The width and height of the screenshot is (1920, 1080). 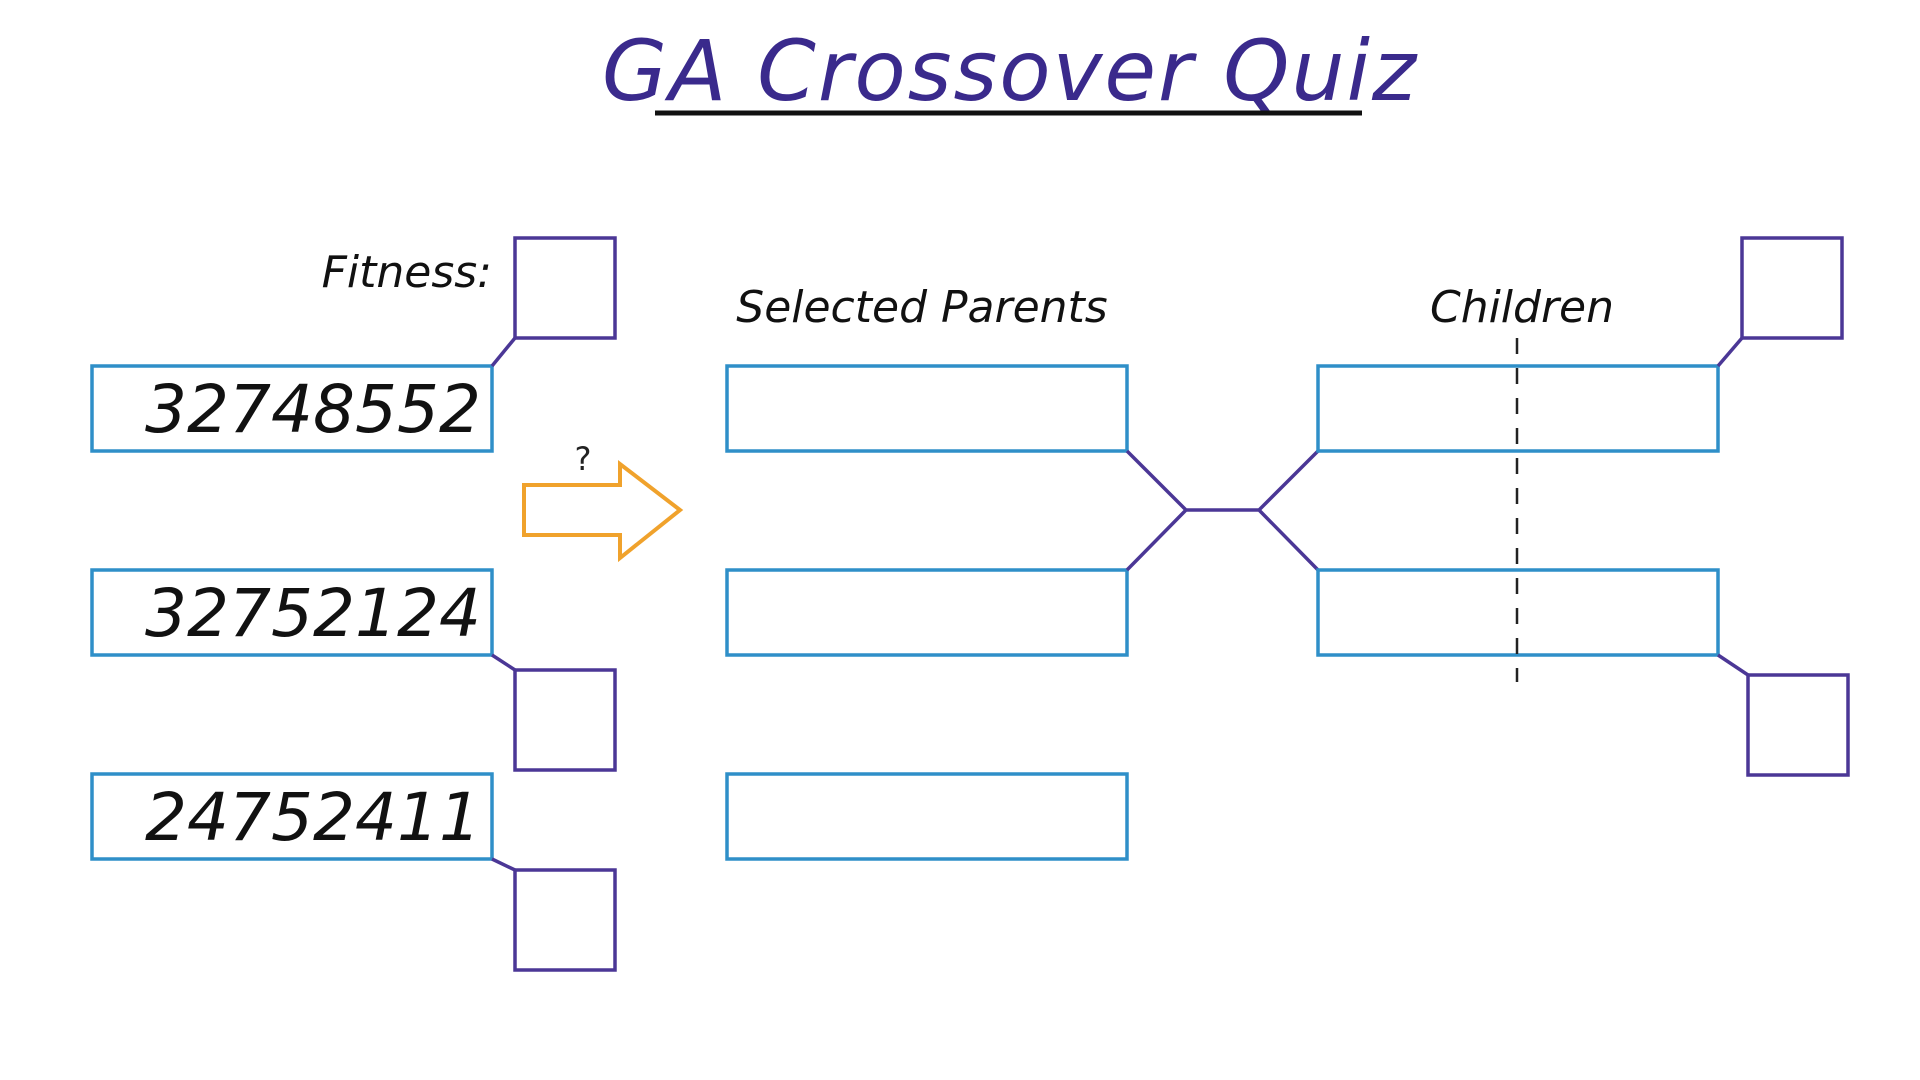 I want to click on population-item-1: 32748552, so click(x=292, y=408).